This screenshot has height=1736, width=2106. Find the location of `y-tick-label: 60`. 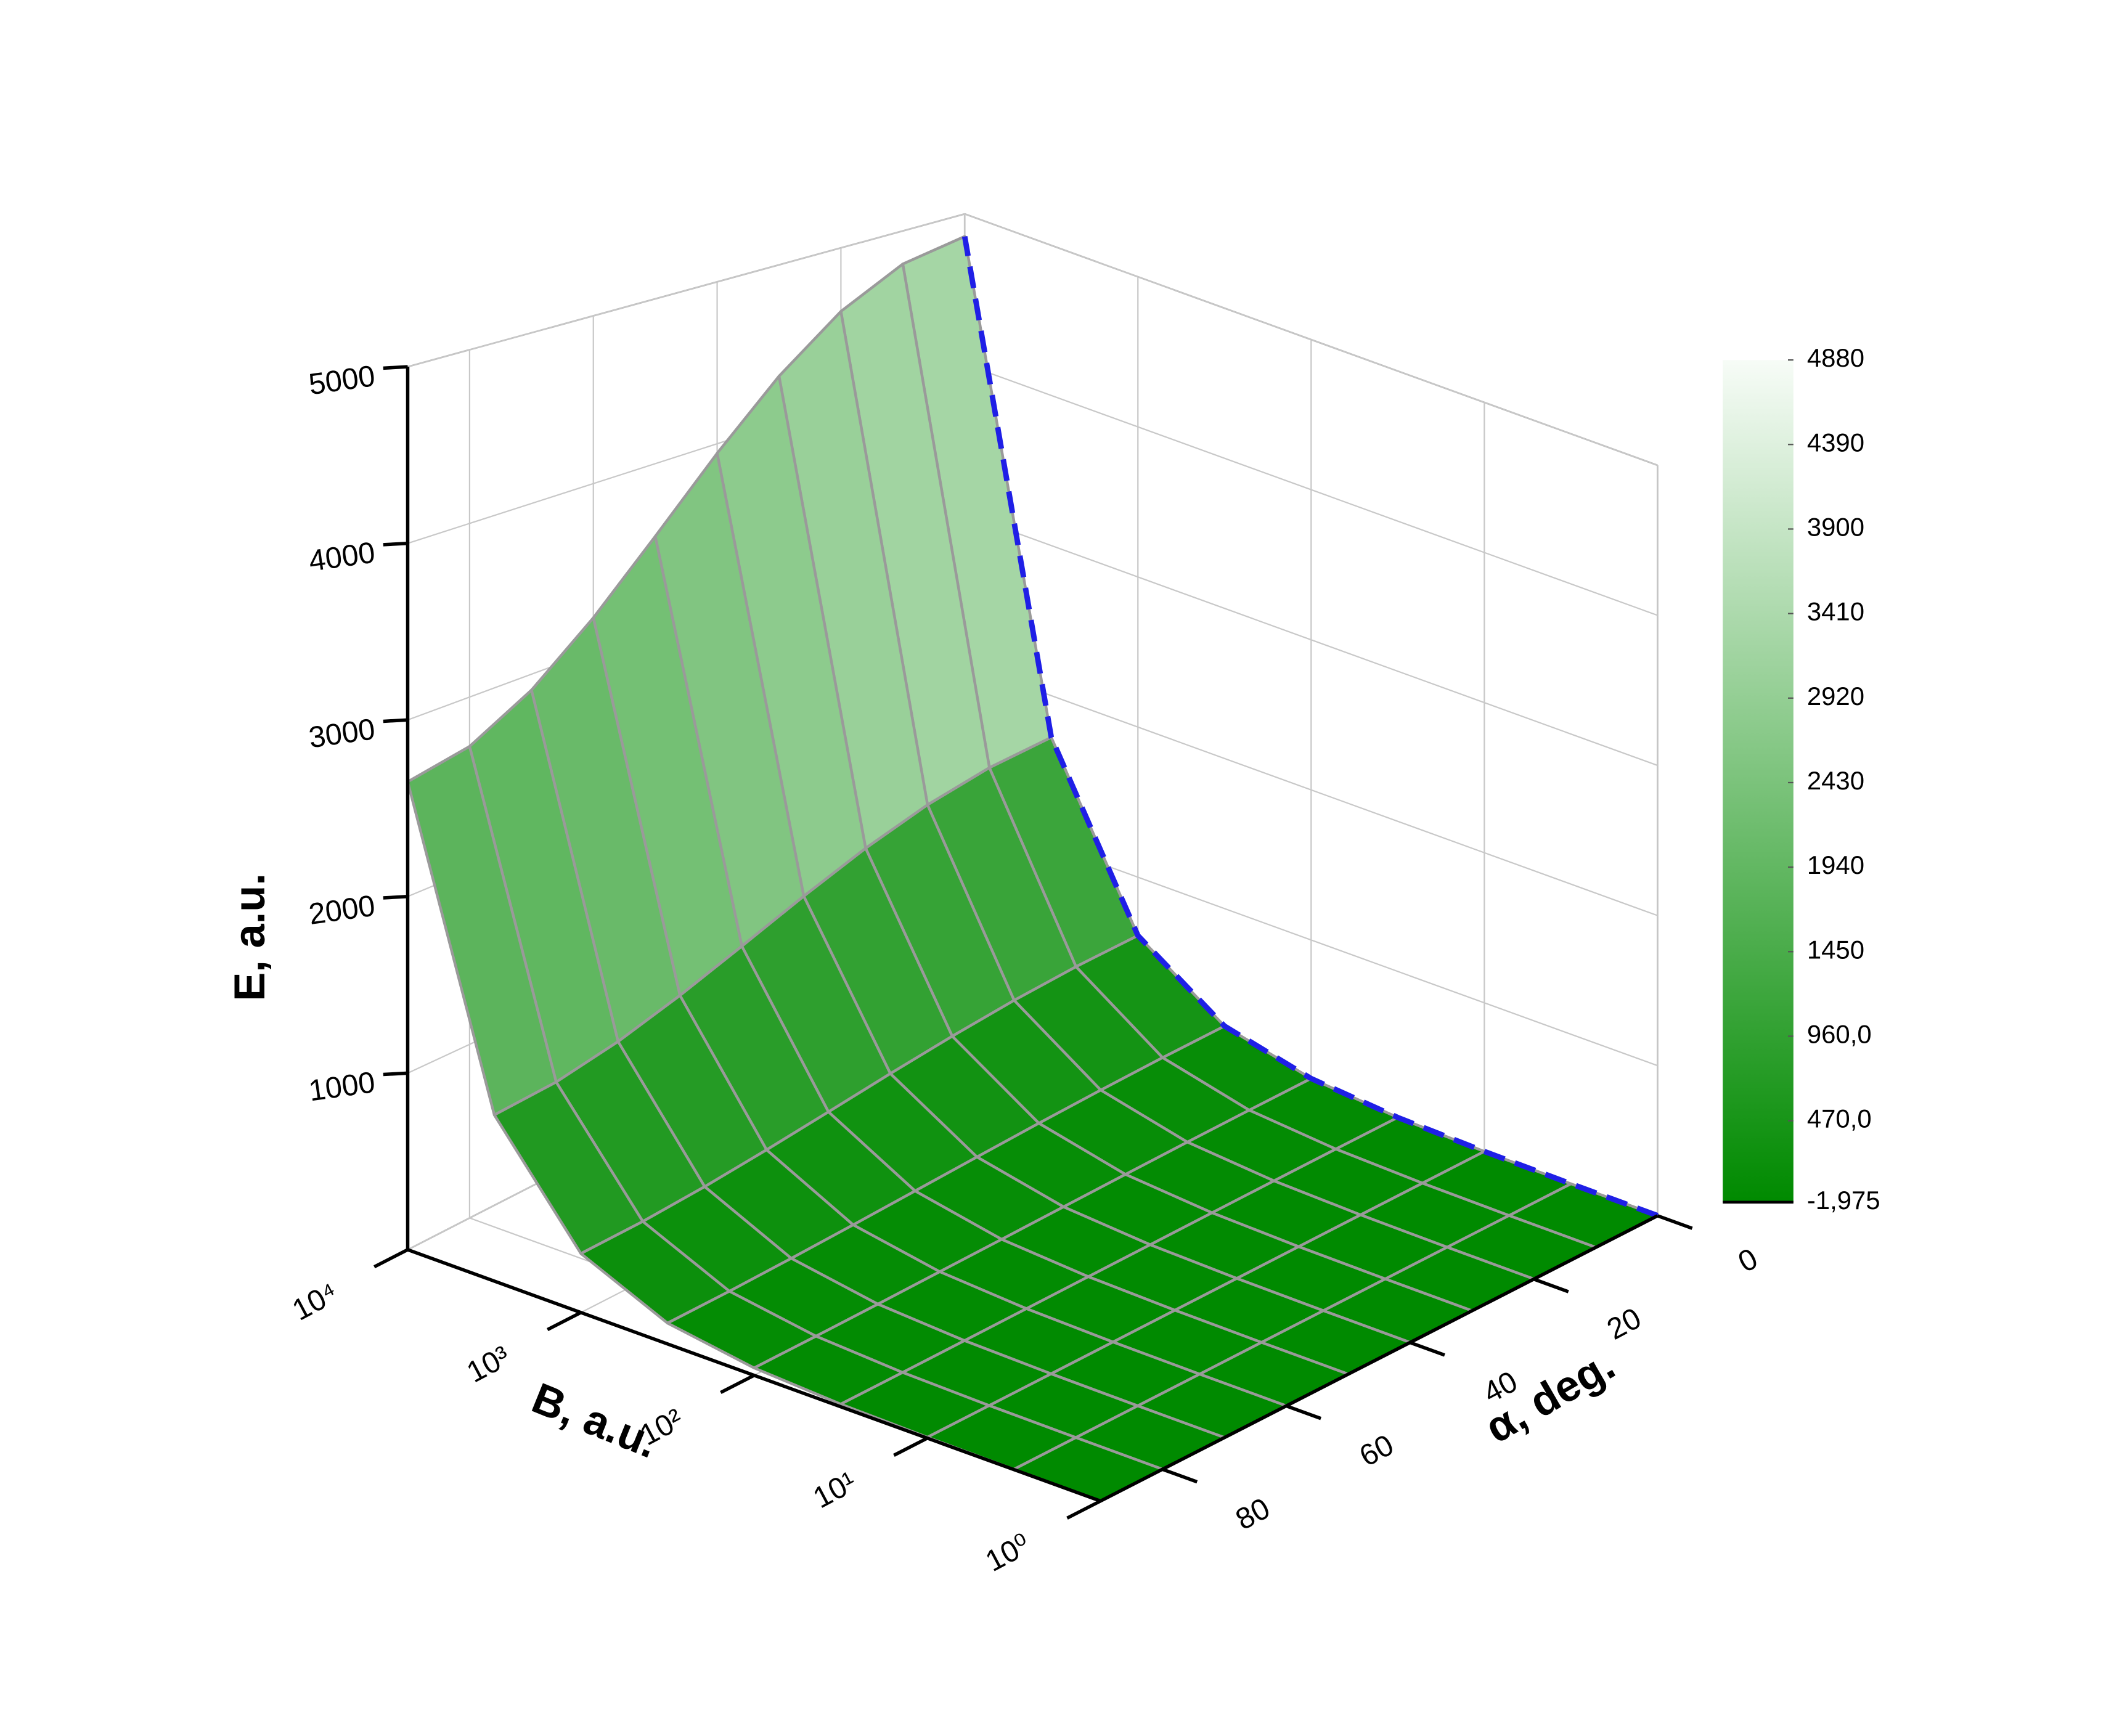

y-tick-label: 60 is located at coordinates (1376, 1450).